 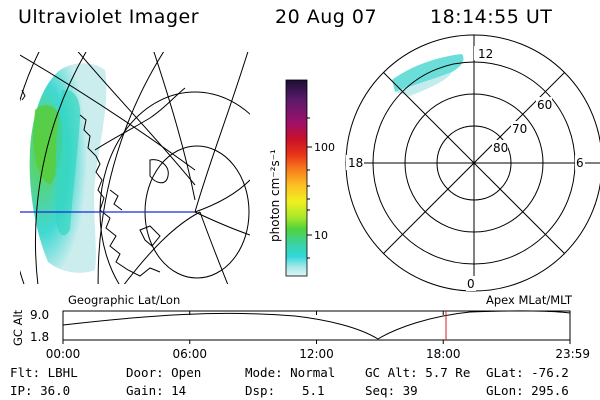 What do you see at coordinates (313, 390) in the screenshot?
I see `dsp-value: 5.1` at bounding box center [313, 390].